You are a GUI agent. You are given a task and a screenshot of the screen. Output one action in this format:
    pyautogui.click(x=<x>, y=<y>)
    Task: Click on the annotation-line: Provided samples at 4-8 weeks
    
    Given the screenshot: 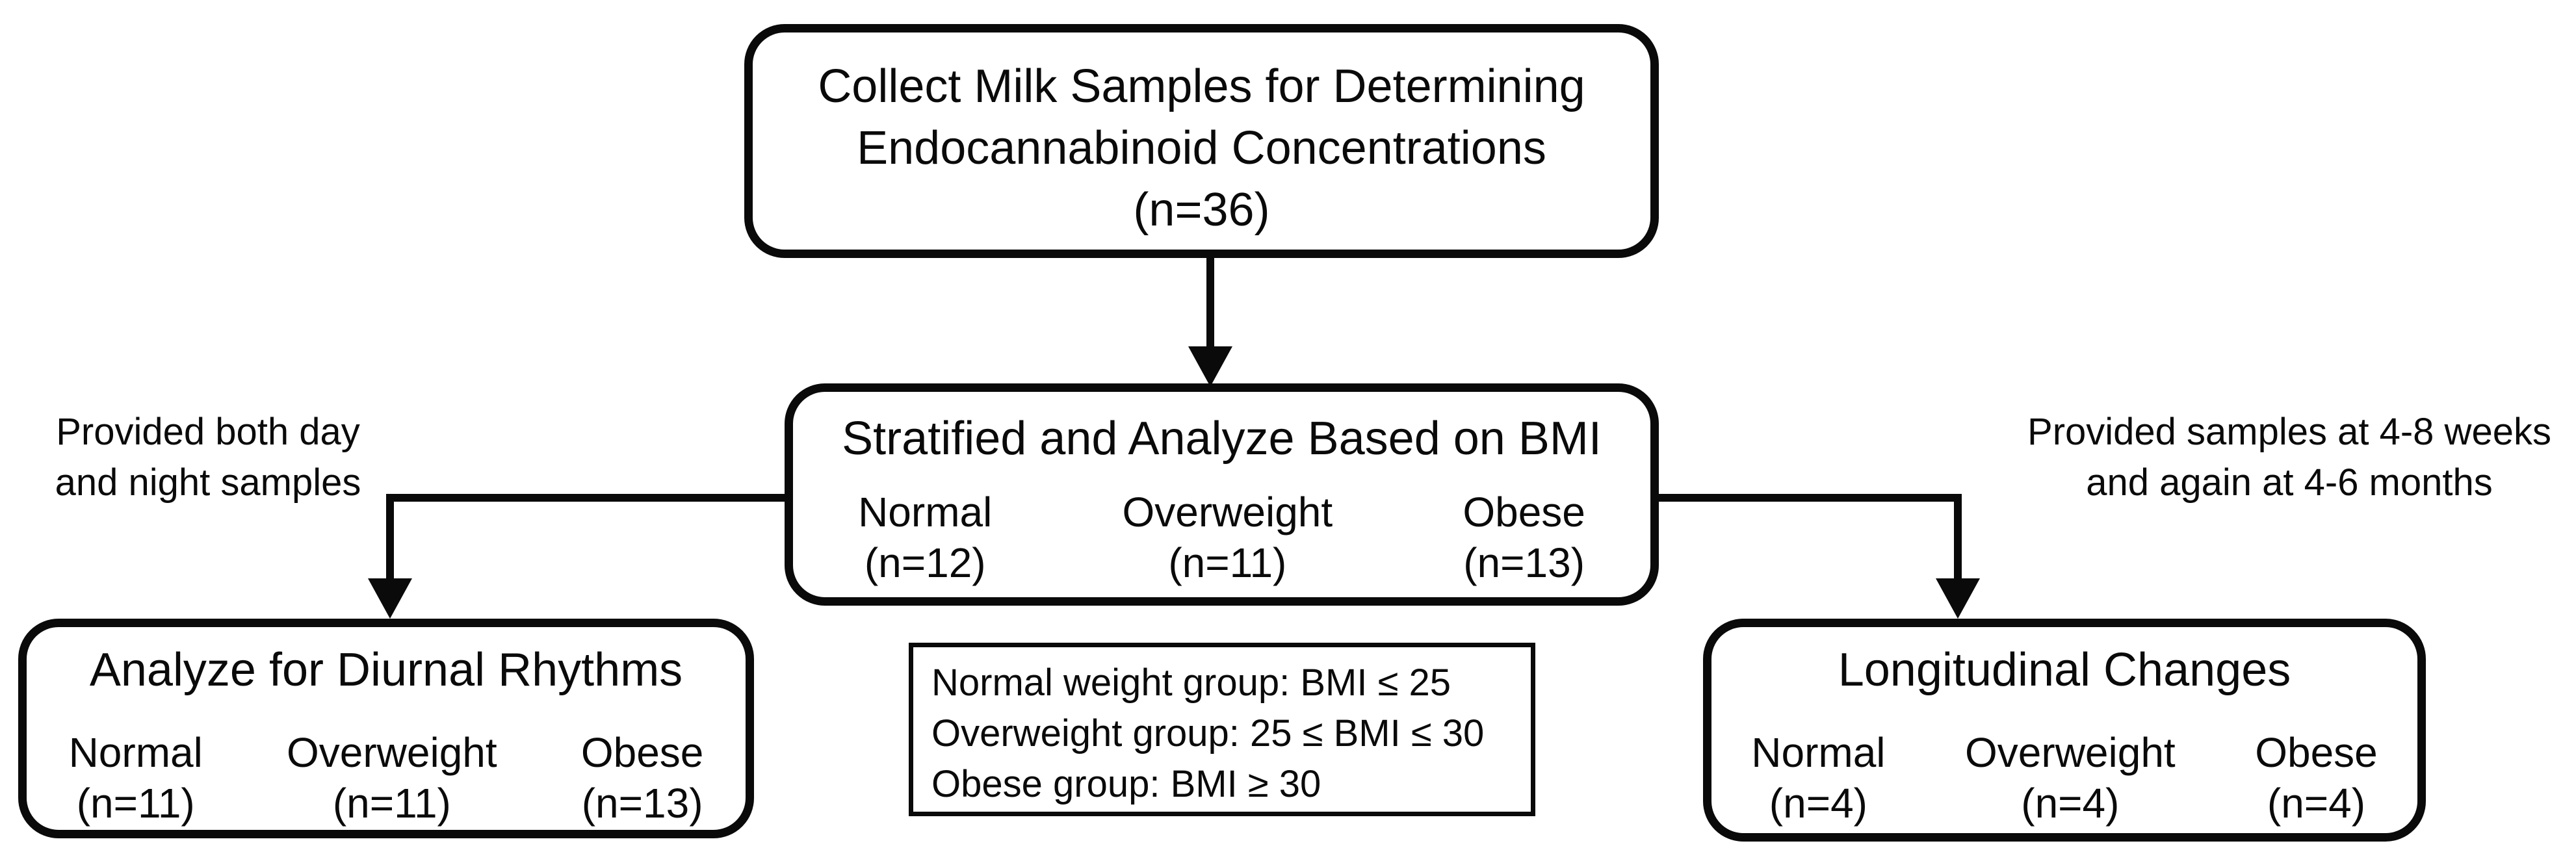 What is the action you would take?
    pyautogui.click(x=2289, y=432)
    